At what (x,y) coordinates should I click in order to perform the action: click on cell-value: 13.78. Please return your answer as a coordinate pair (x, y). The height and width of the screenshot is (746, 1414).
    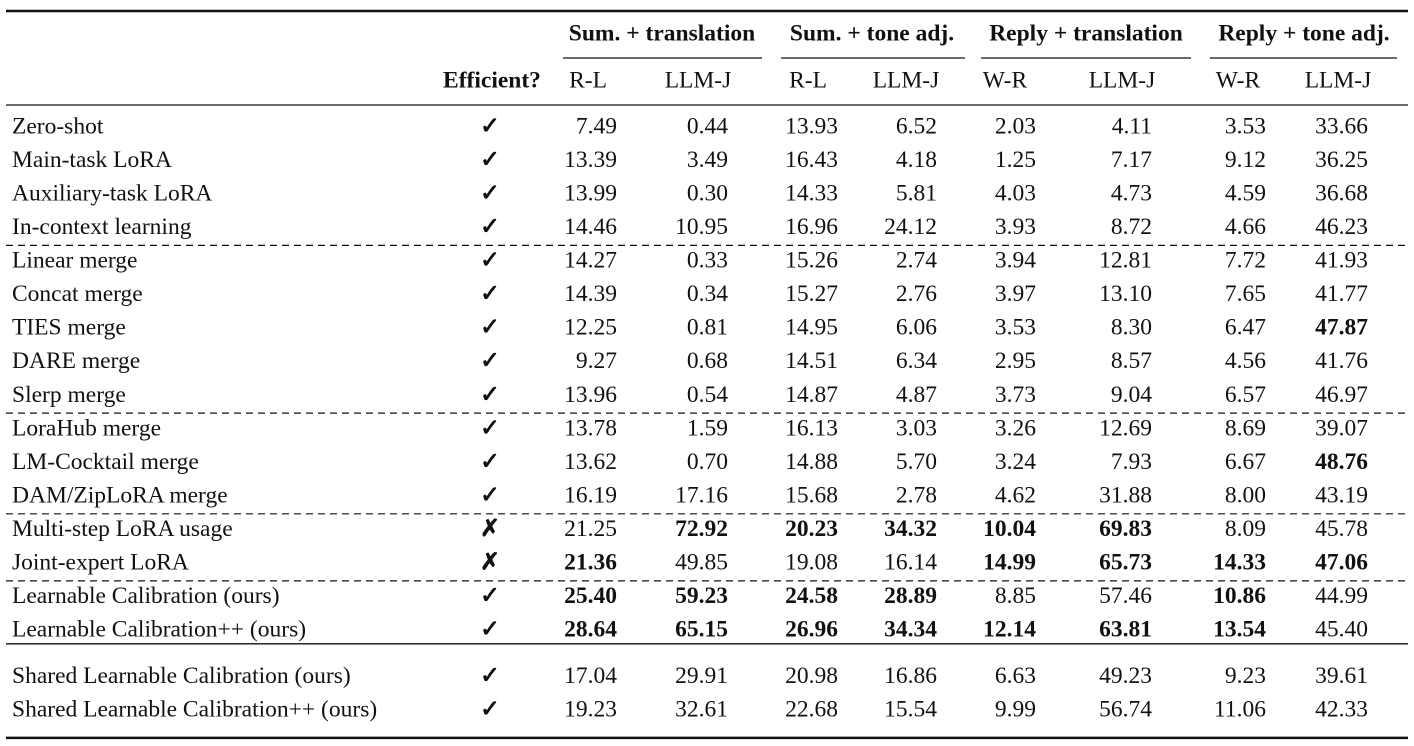
    Looking at the image, I should click on (590, 428).